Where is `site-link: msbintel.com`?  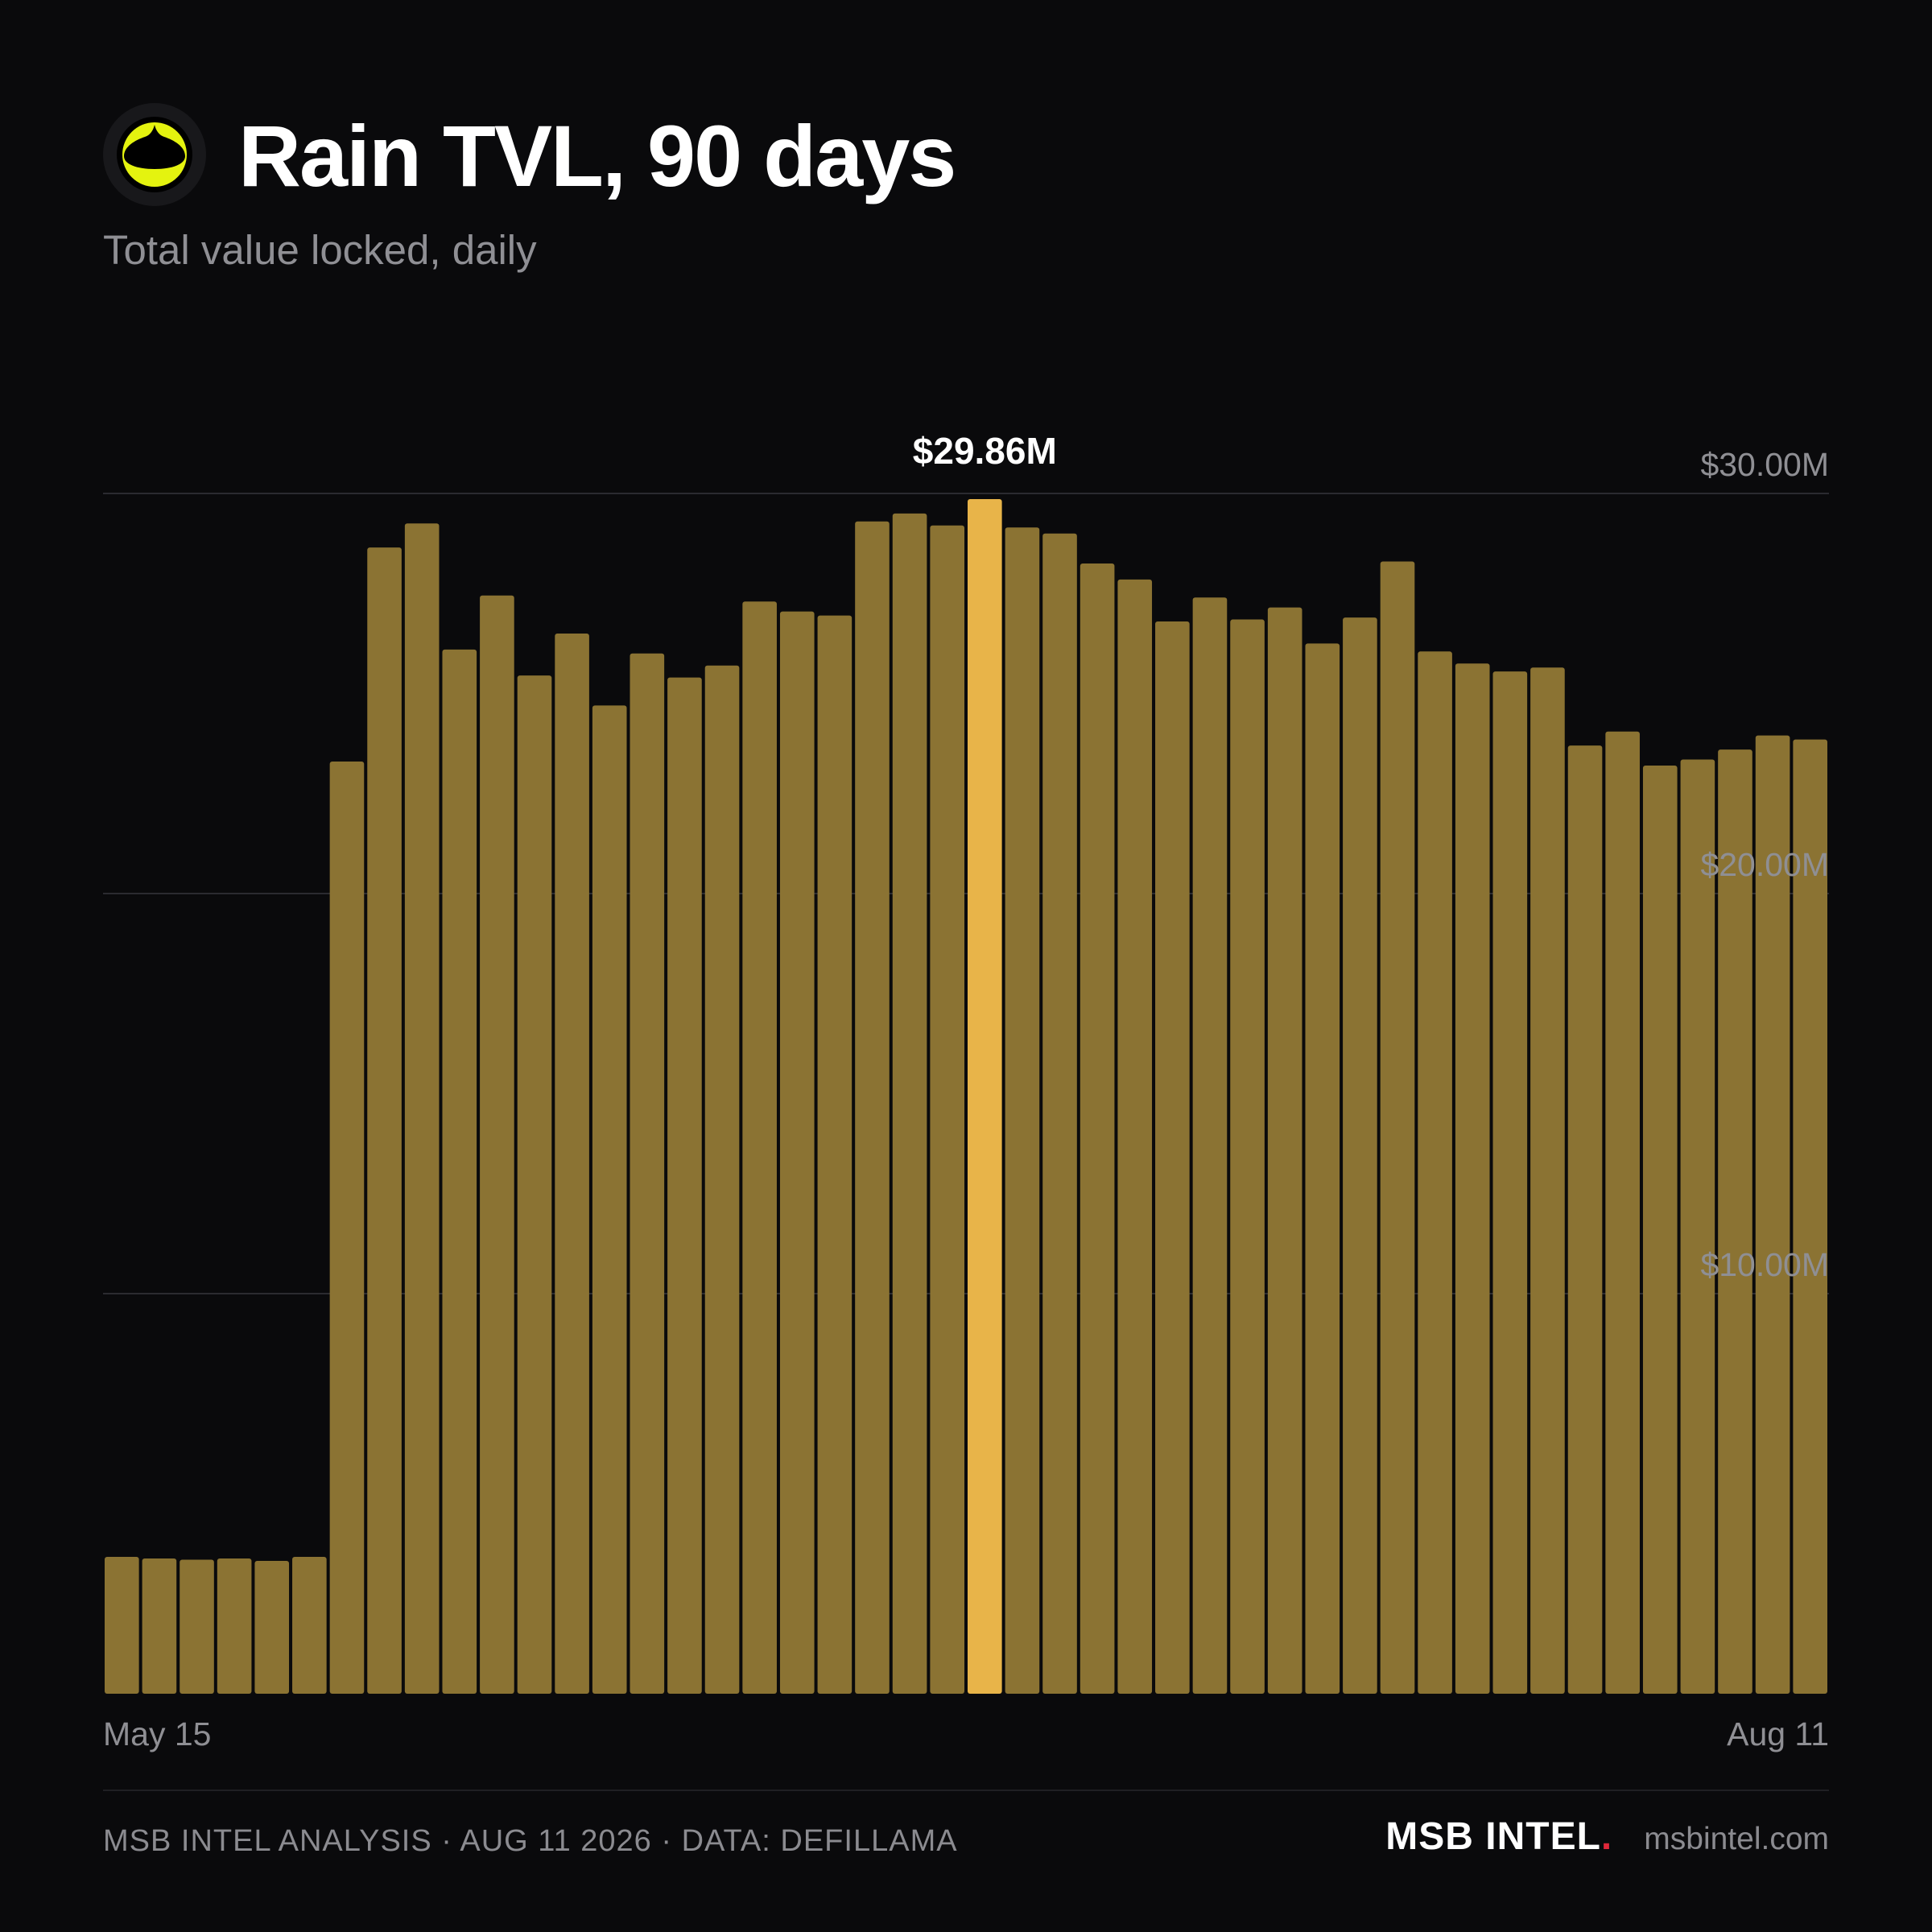
site-link: msbintel.com is located at coordinates (1736, 1839).